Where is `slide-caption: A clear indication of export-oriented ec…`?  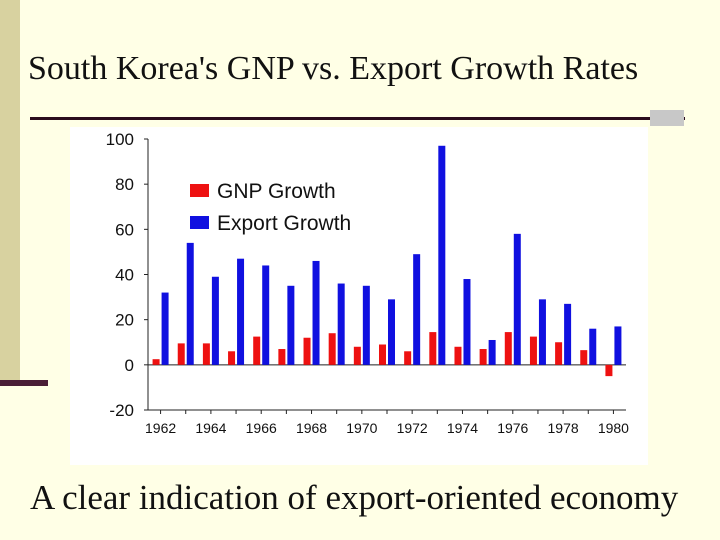 slide-caption: A clear indication of export-oriented ec… is located at coordinates (354, 497).